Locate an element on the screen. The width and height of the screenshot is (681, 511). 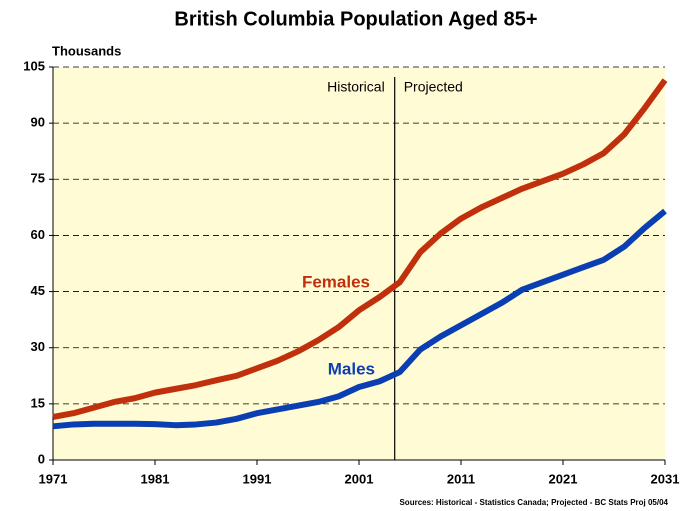
y-tick-label: 15 is located at coordinates (38, 402).